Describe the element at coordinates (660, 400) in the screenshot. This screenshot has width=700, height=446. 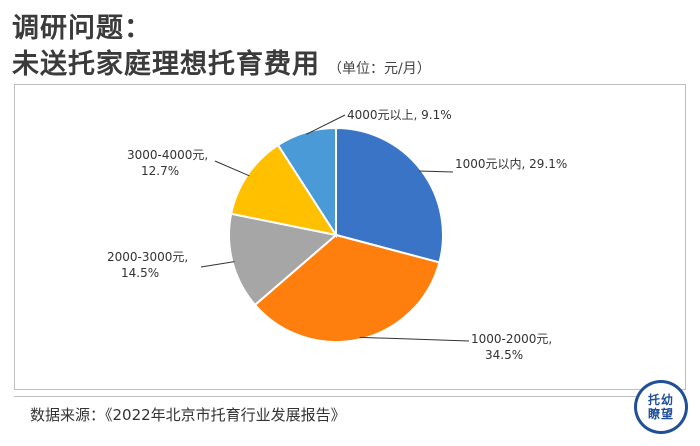
I see `logo-text-top: 托幼` at that location.